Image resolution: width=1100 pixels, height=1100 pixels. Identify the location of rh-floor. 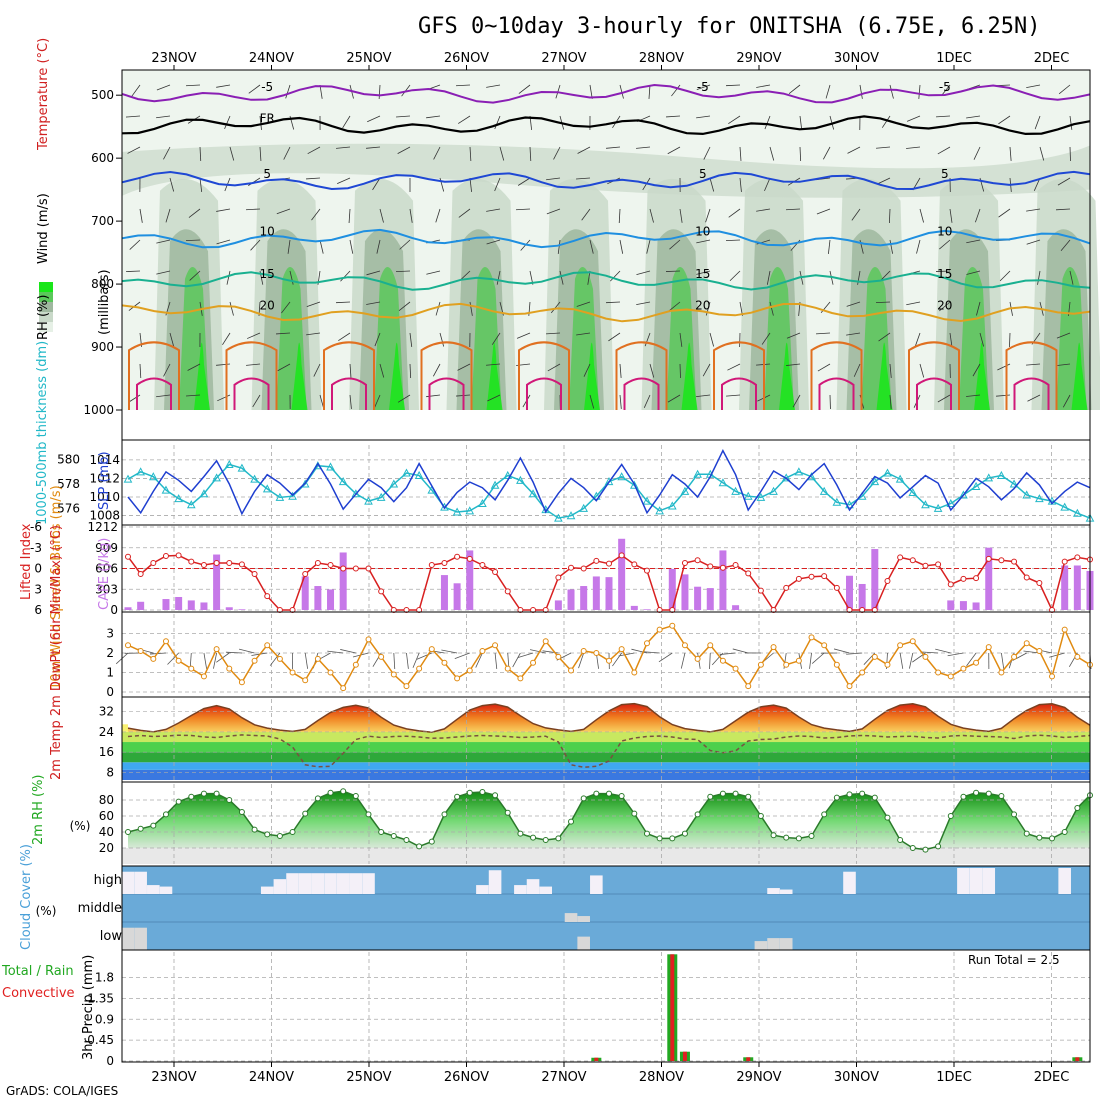
(606, 856).